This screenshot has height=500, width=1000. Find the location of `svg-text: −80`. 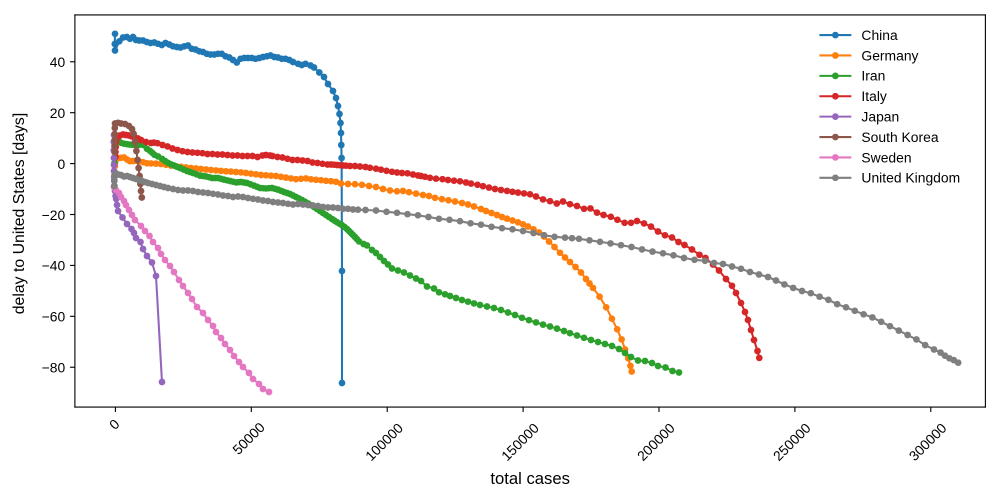

svg-text: −80 is located at coordinates (54, 368).